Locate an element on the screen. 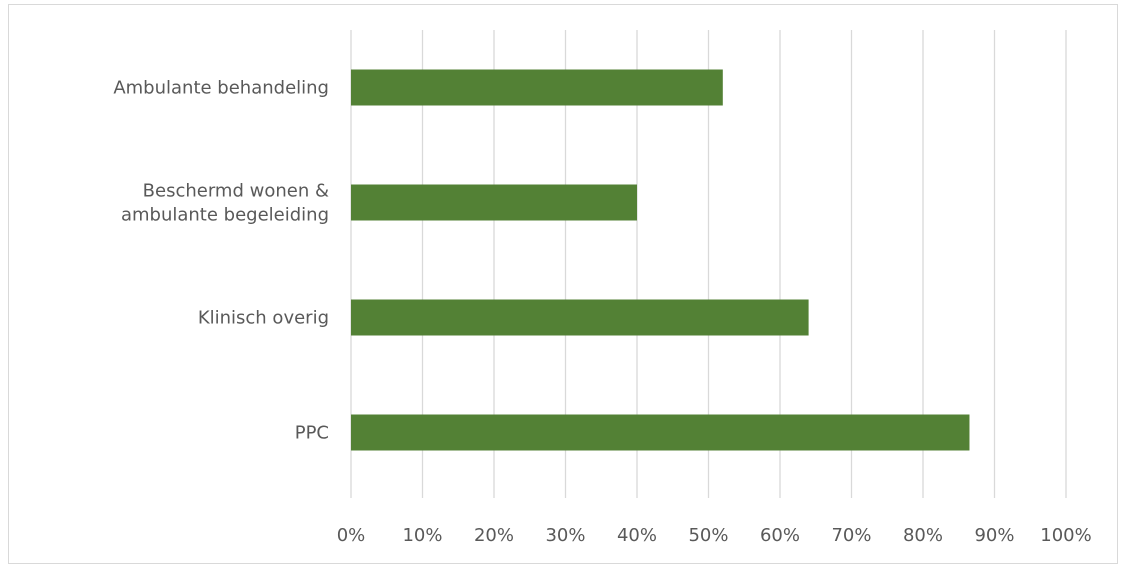 The image size is (1128, 564). x-tick-label: 100% is located at coordinates (1065, 535).